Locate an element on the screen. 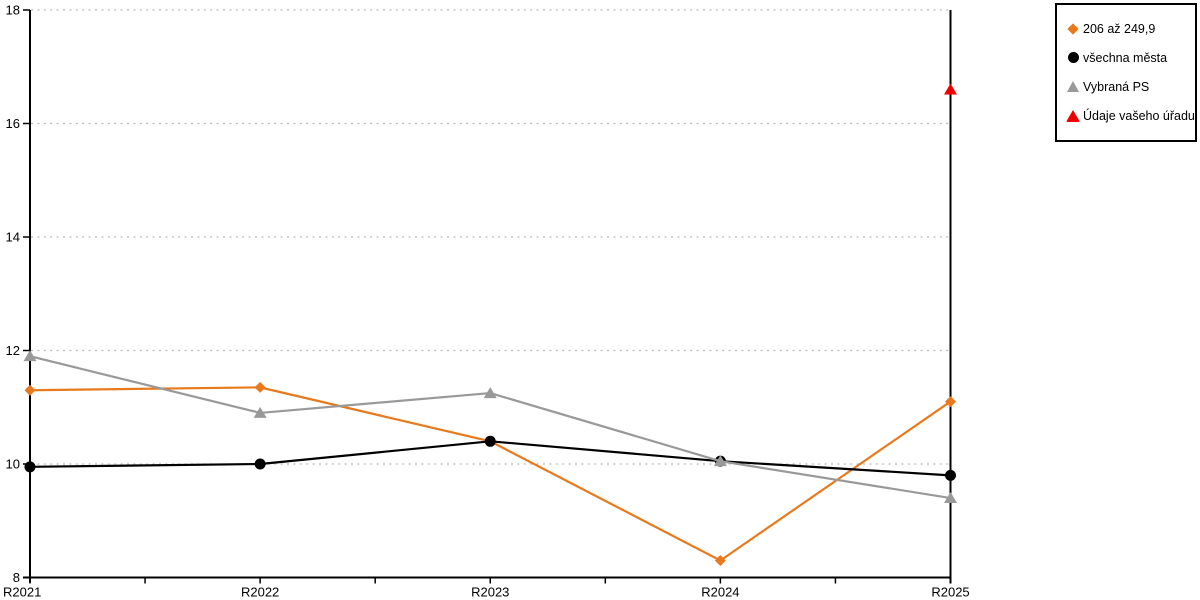 The width and height of the screenshot is (1200, 600). x-tick-label: R2025 is located at coordinates (950, 592).